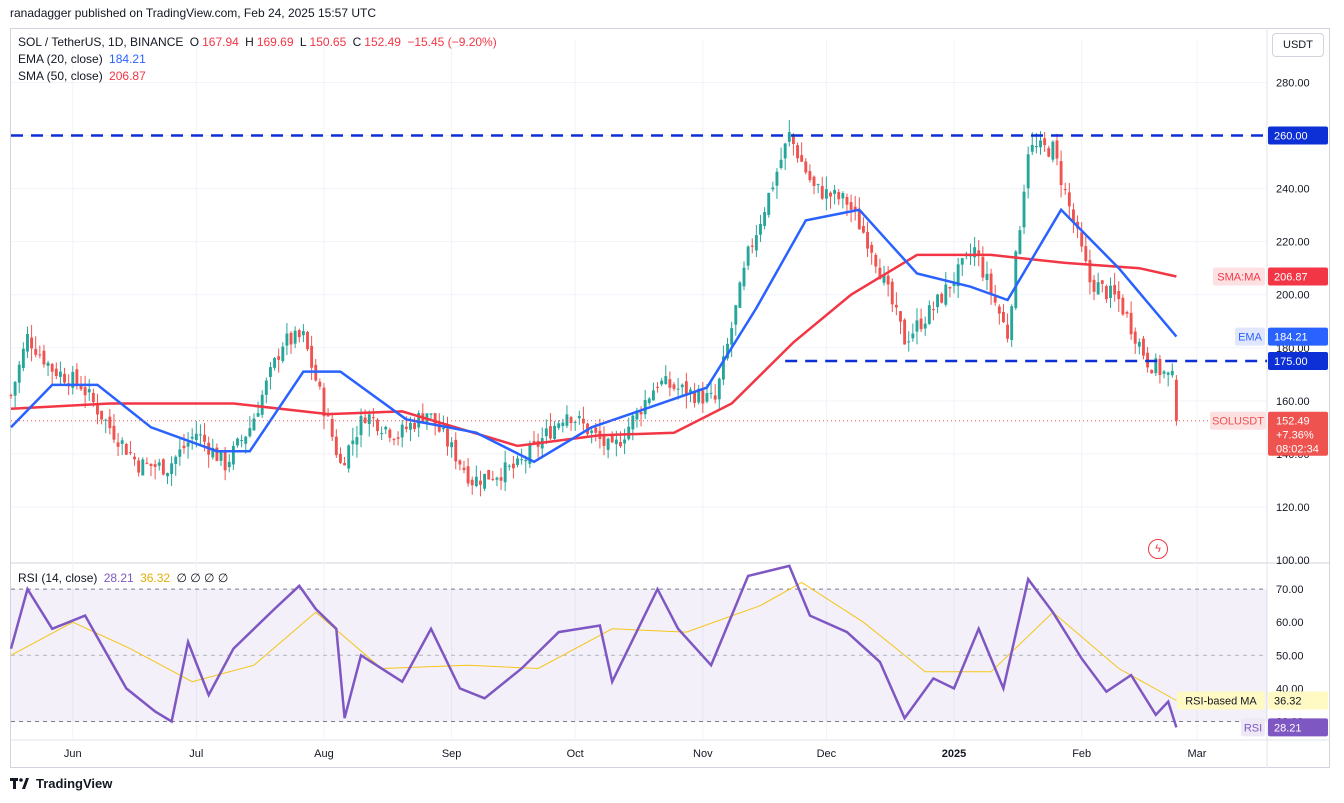 This screenshot has height=803, width=1344. What do you see at coordinates (275, 42) in the screenshot?
I see `high-value: 169.69` at bounding box center [275, 42].